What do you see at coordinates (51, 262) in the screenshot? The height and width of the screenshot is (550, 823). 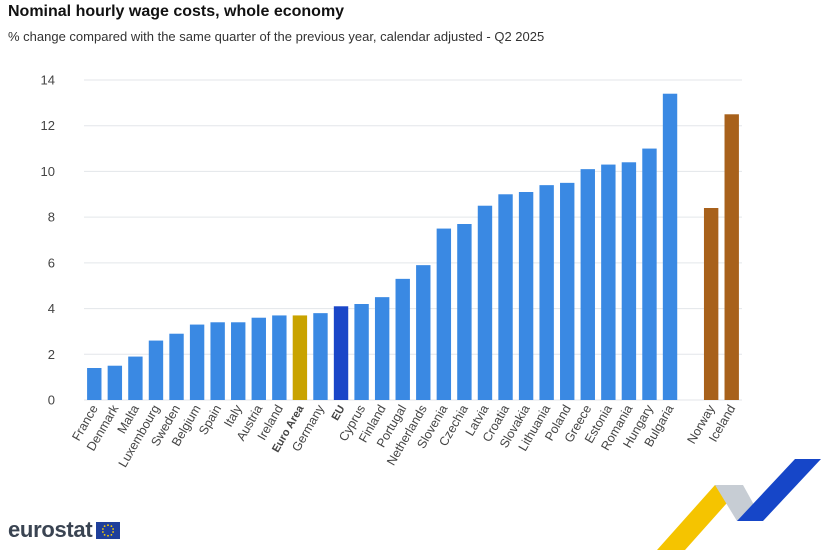 I see `y-tick-label: 6` at bounding box center [51, 262].